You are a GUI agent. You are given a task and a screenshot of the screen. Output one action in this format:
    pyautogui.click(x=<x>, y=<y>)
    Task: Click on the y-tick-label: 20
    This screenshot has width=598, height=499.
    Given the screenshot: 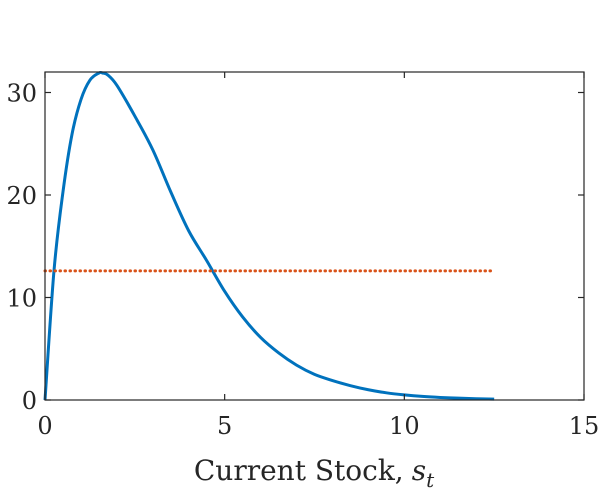 What is the action you would take?
    pyautogui.click(x=21, y=196)
    